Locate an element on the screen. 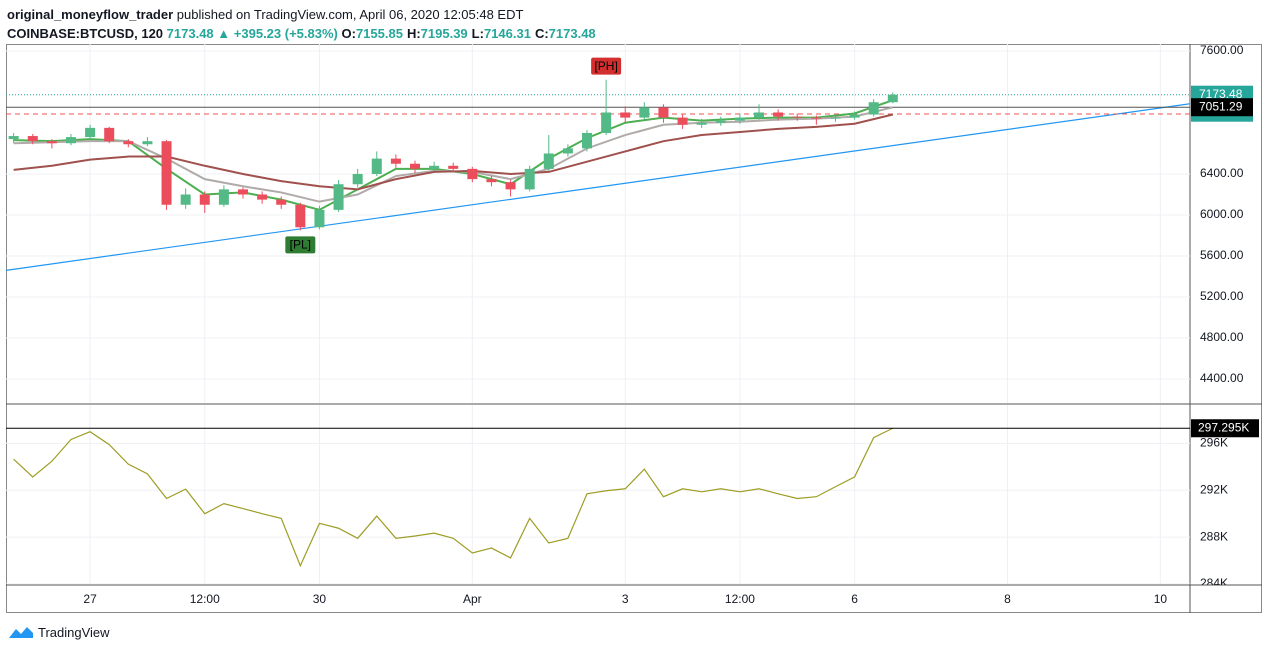 This screenshot has height=652, width=1268. y-tick-label: 5200.00 is located at coordinates (1222, 296).